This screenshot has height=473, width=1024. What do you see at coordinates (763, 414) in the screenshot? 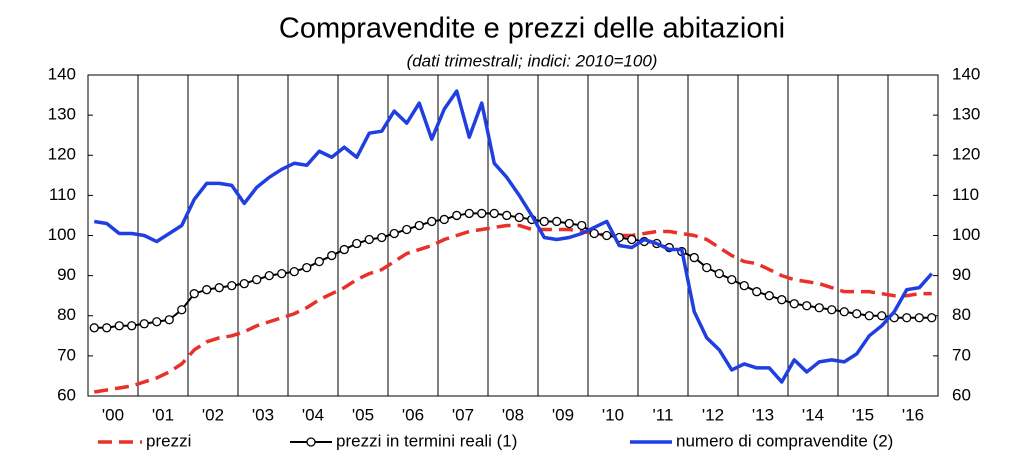
I see `x-tick-label: '13` at bounding box center [763, 414].